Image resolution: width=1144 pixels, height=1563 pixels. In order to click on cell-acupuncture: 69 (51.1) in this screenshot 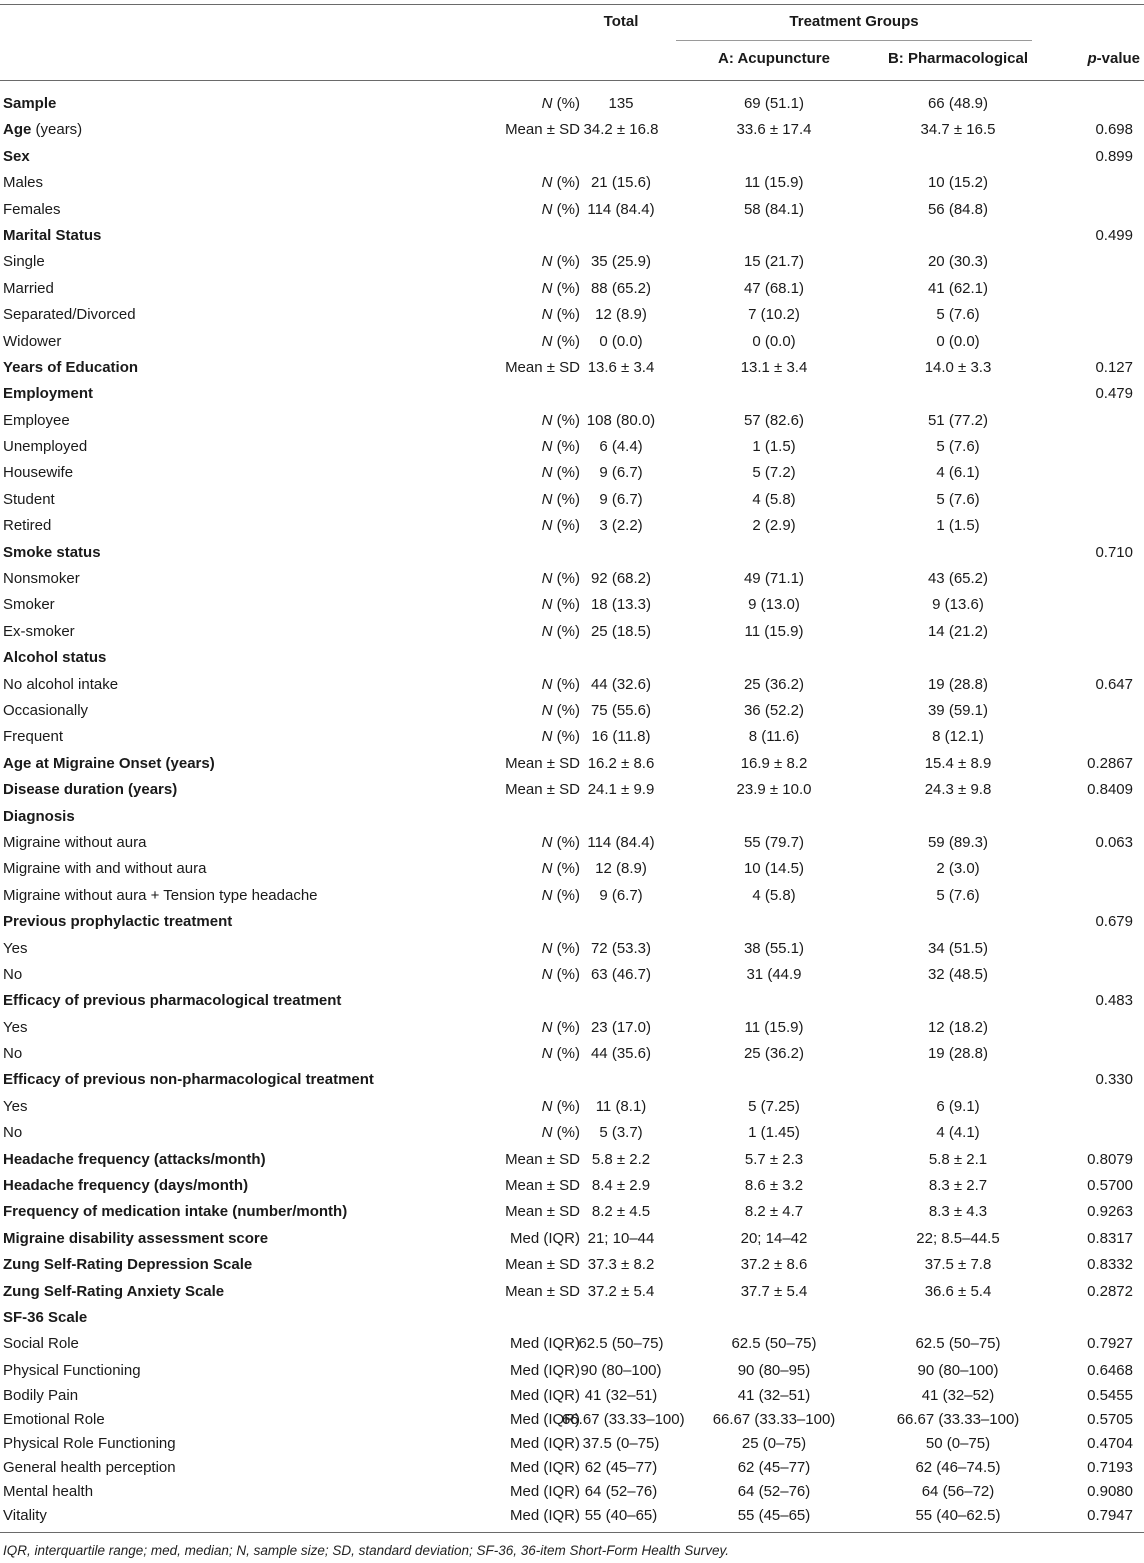, I will do `click(774, 103)`.